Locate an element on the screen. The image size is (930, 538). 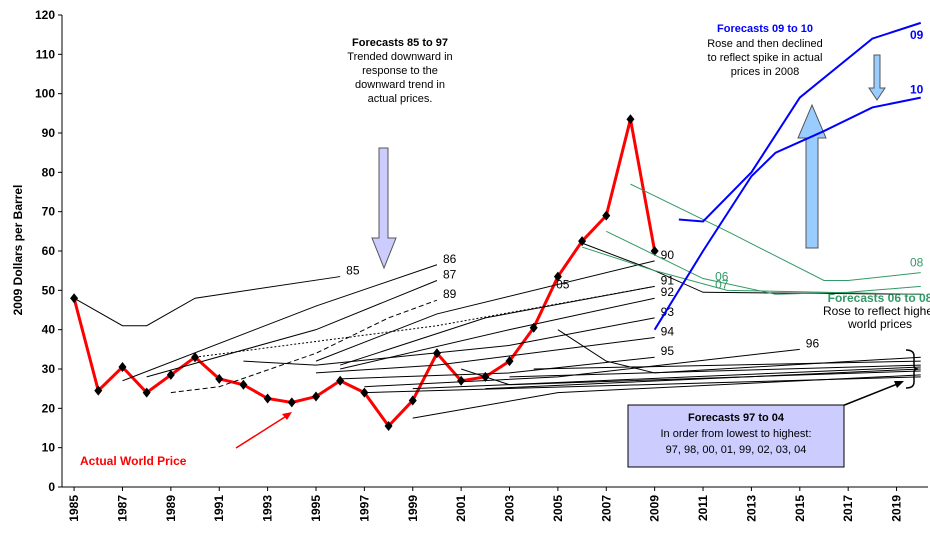
y-tick-label: 90 is located at coordinates (49, 133).